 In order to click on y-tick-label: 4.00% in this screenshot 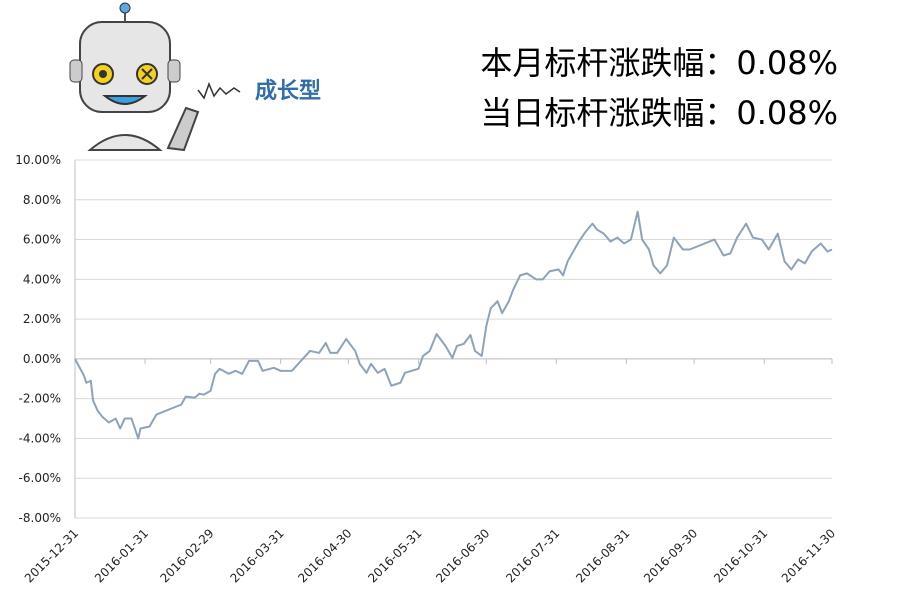, I will do `click(42, 279)`.